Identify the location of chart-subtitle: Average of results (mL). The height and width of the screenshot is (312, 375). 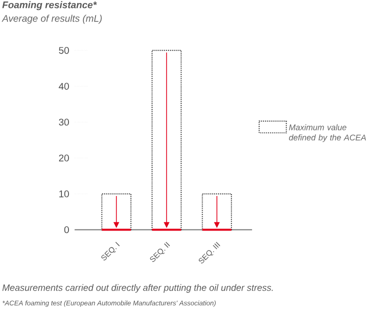
(52, 19).